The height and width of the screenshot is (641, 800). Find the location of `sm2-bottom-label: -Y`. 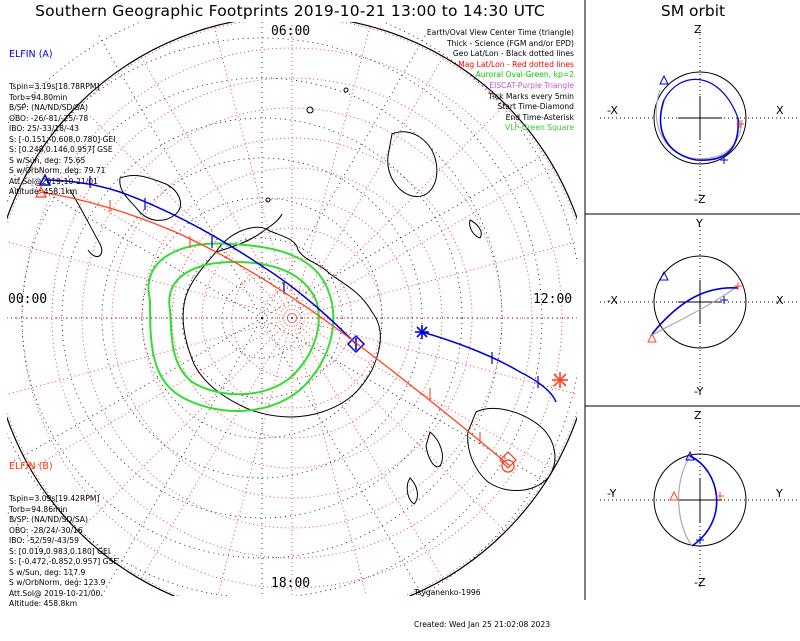

sm2-bottom-label: -Y is located at coordinates (699, 391).